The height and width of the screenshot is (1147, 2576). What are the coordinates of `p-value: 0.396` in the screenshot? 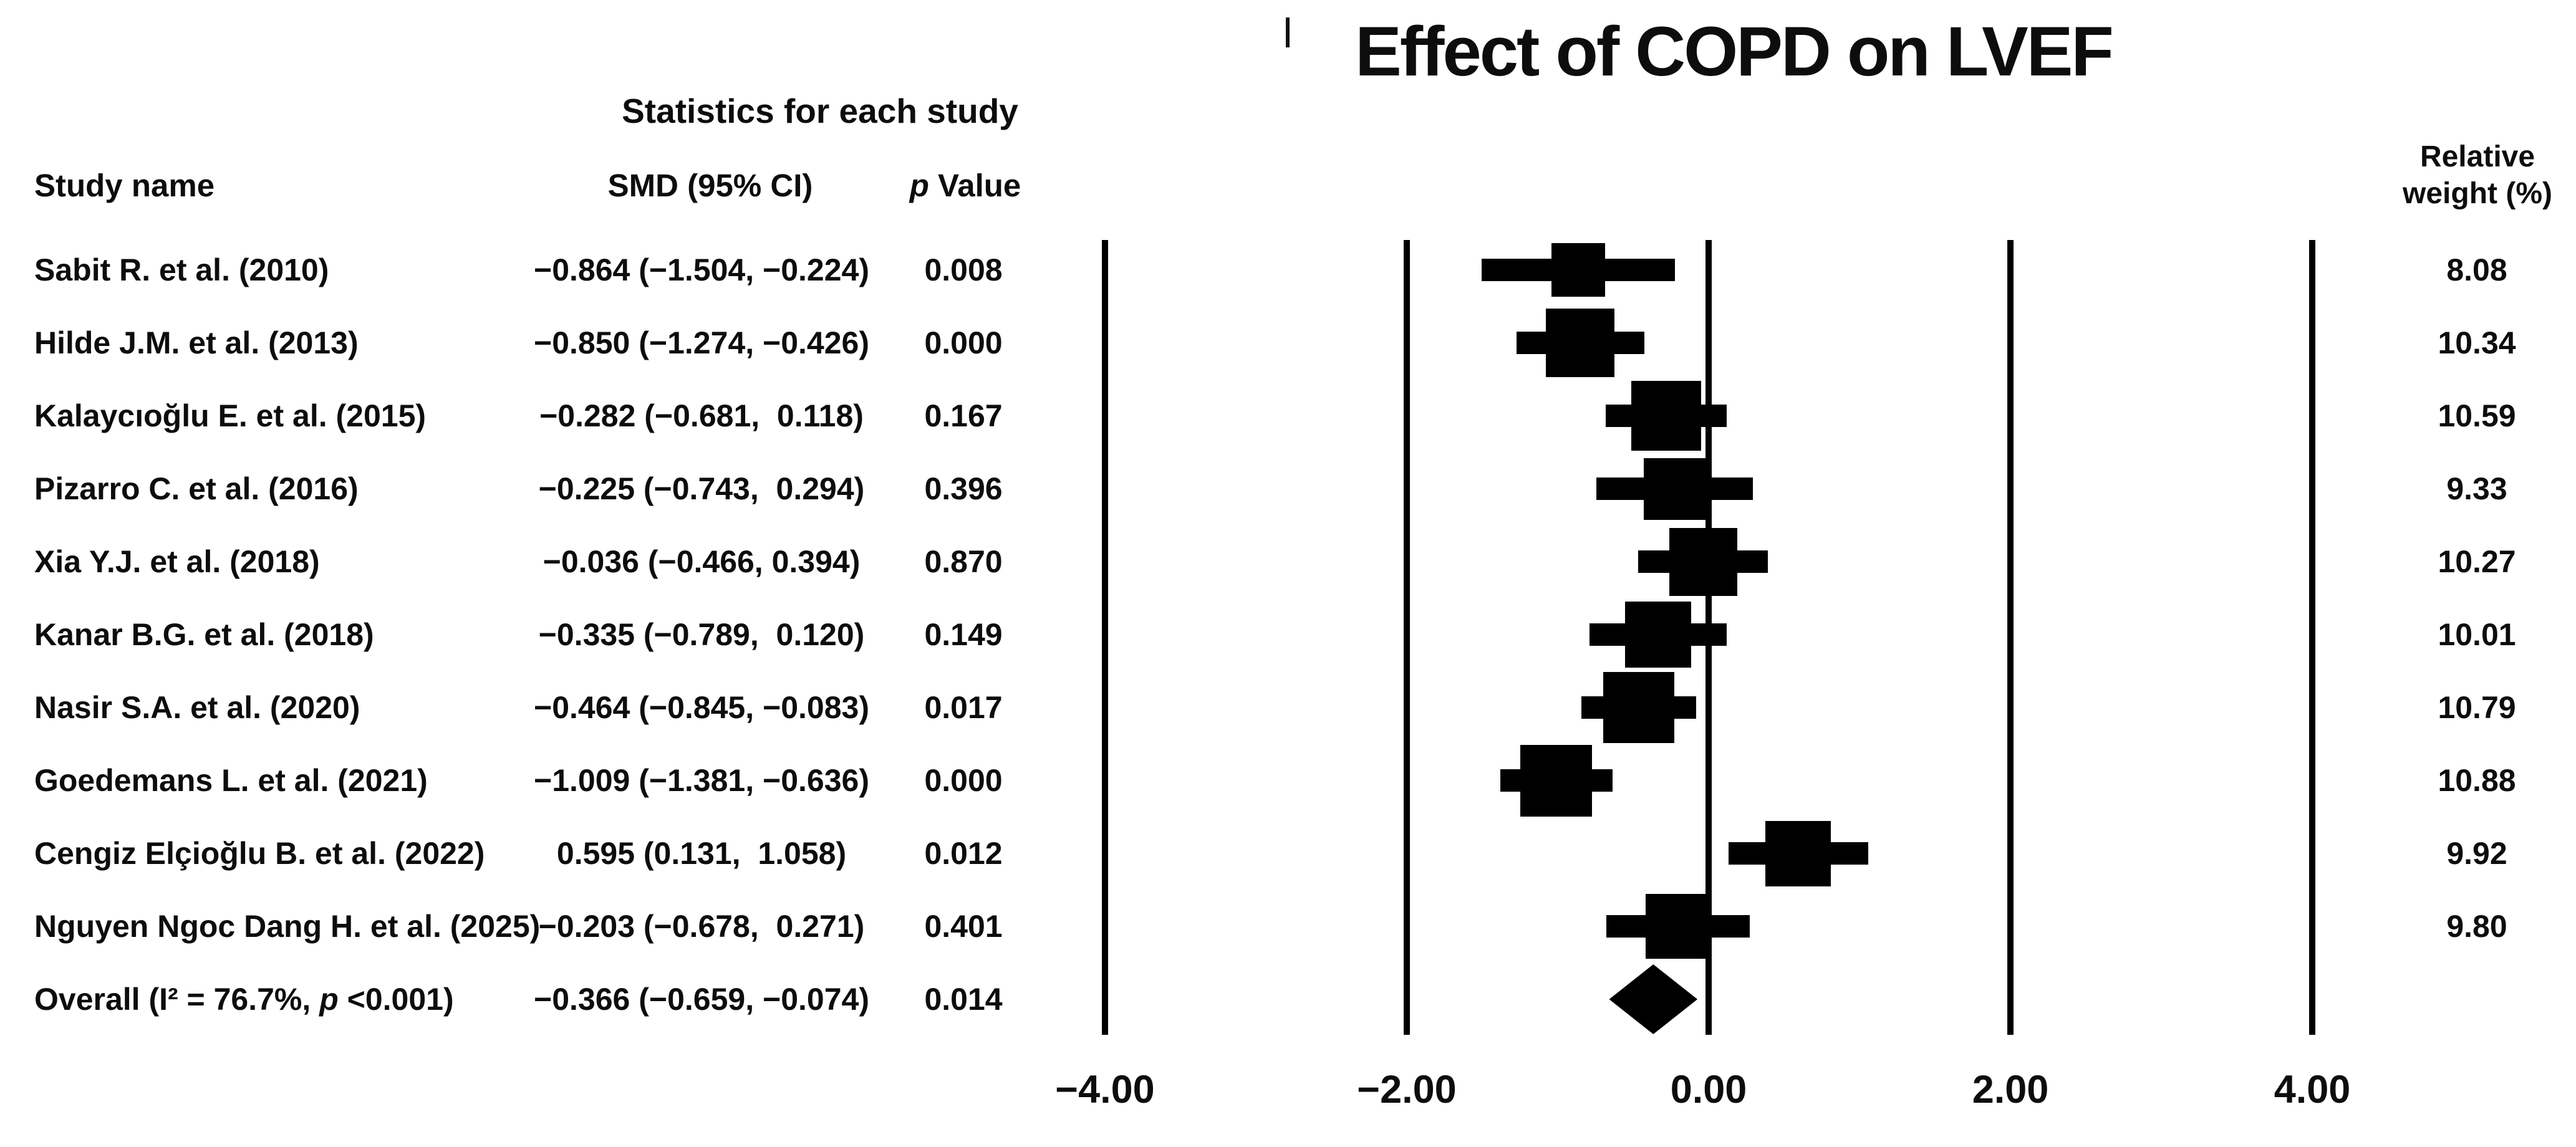 It's located at (963, 488).